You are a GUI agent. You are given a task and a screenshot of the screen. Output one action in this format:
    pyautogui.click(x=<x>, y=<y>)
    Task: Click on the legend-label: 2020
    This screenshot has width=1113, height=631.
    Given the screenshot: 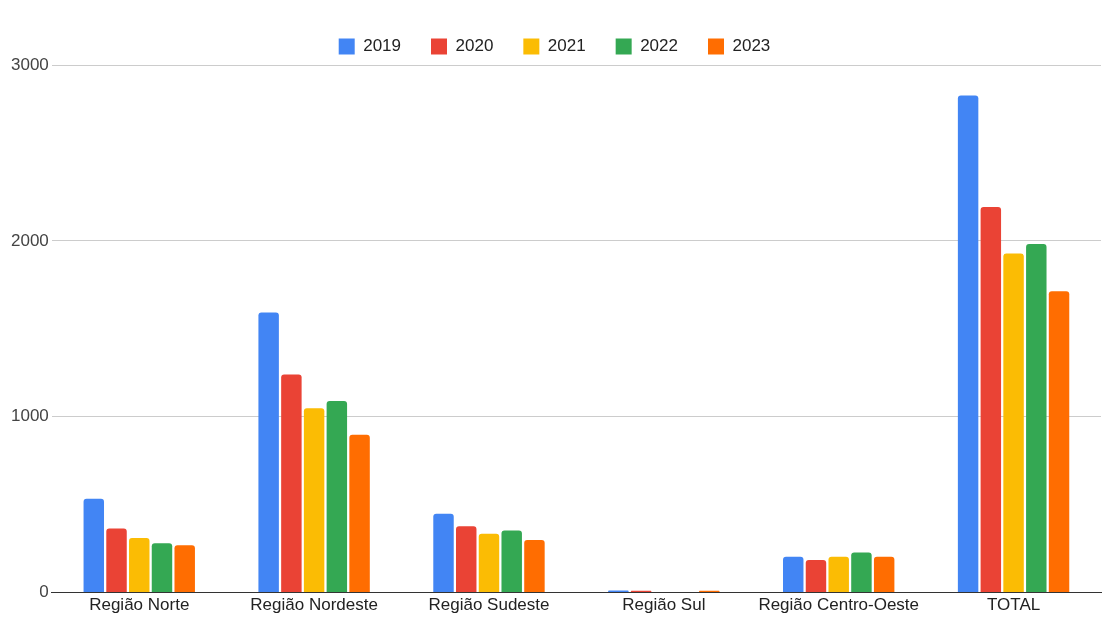 What is the action you would take?
    pyautogui.click(x=474, y=46)
    